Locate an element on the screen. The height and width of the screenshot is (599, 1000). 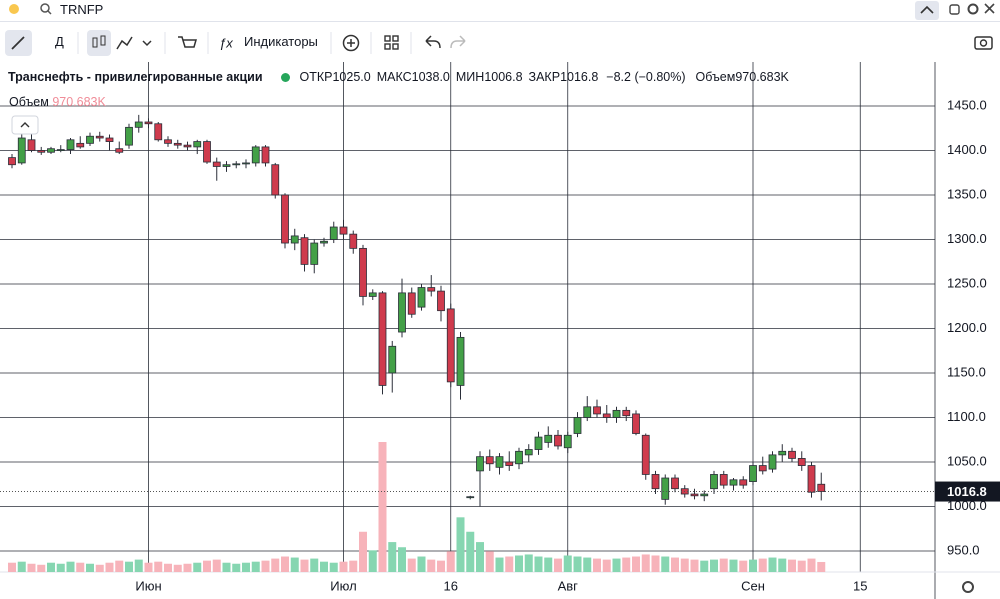
volume-legend-title: Объем is located at coordinates (715, 77).